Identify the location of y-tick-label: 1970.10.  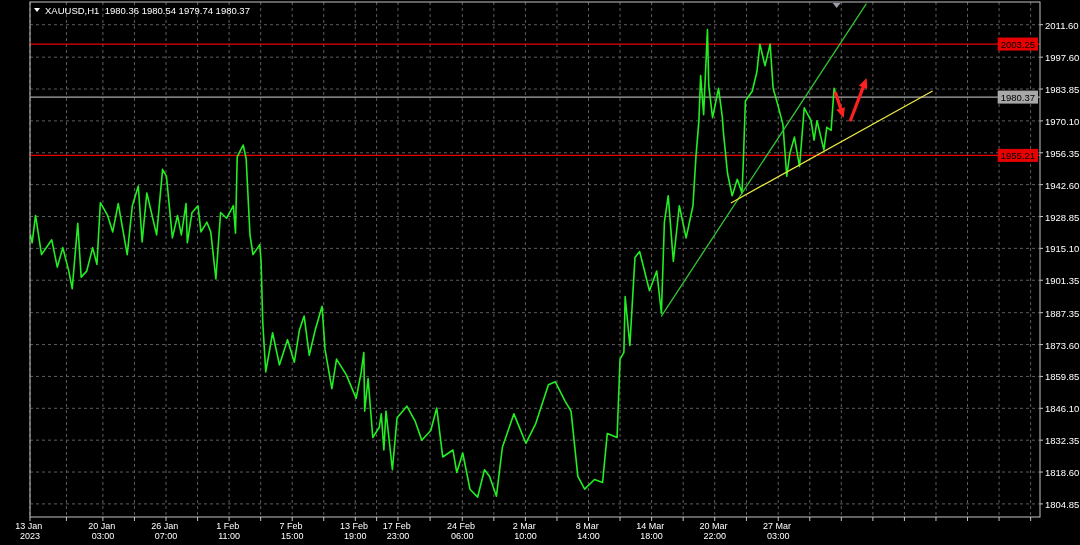
(1062, 121).